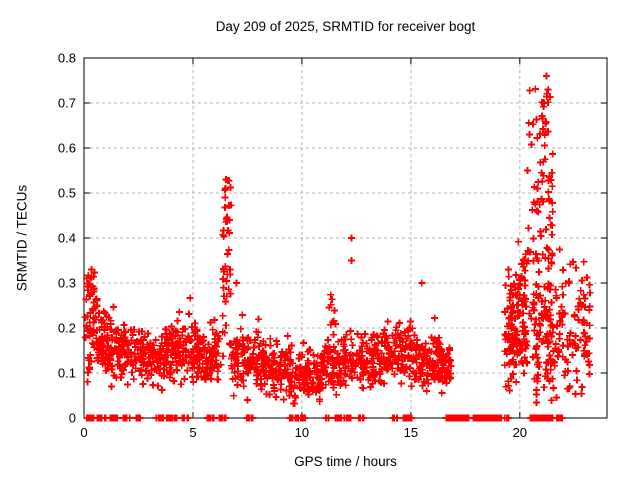 The width and height of the screenshot is (640, 480). I want to click on y-tick-label: 0.5, so click(67, 193).